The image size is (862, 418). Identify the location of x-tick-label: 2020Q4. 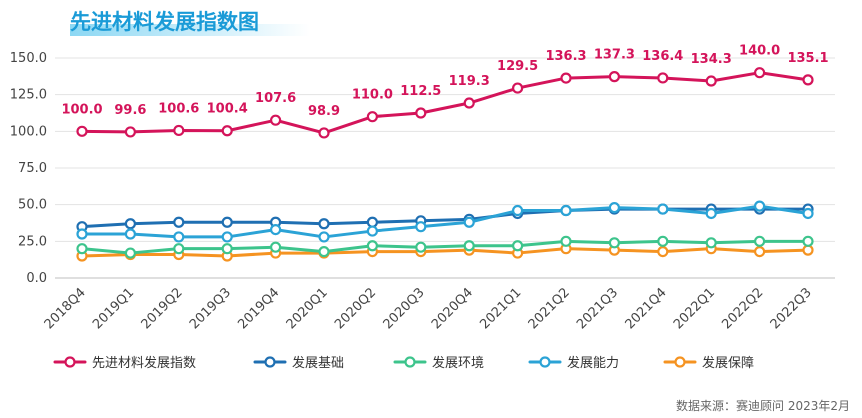
(452, 308).